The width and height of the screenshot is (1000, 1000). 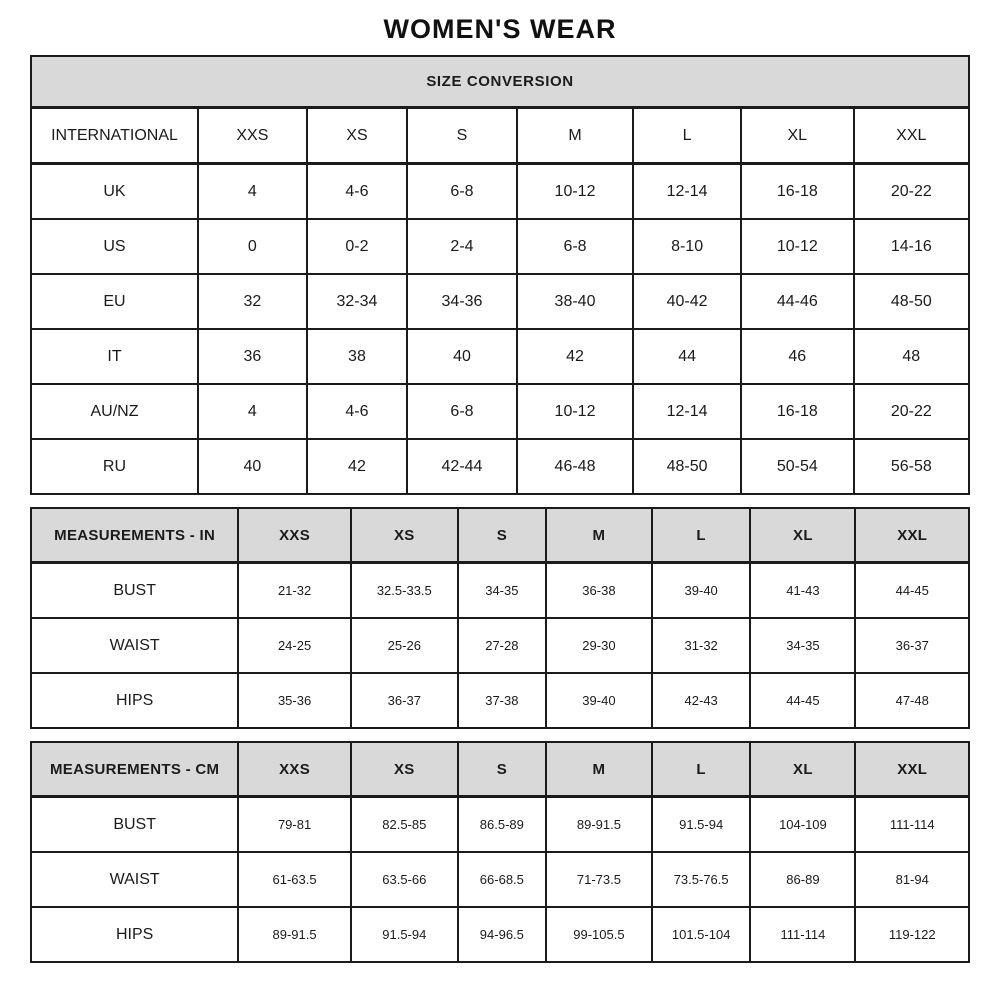 What do you see at coordinates (404, 824) in the screenshot?
I see `cell: 82.5-85` at bounding box center [404, 824].